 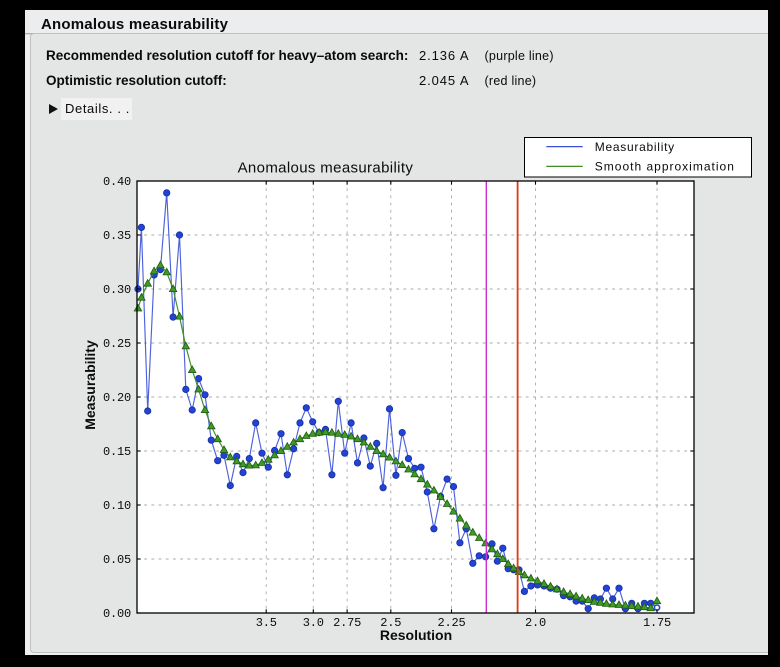 What do you see at coordinates (117, 182) in the screenshot?
I see `svg-text: 0.40` at bounding box center [117, 182].